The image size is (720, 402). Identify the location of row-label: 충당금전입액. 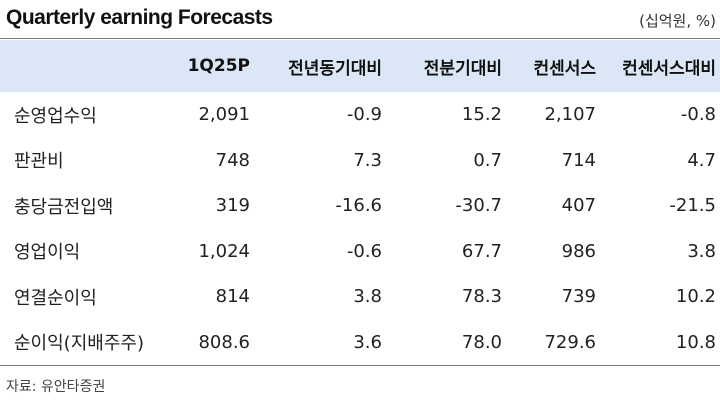
(64, 207).